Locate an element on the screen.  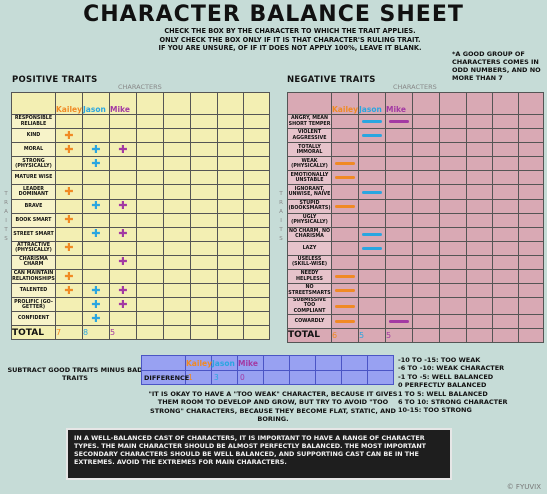
positive-total-jason: 8 is located at coordinates (96, 333).